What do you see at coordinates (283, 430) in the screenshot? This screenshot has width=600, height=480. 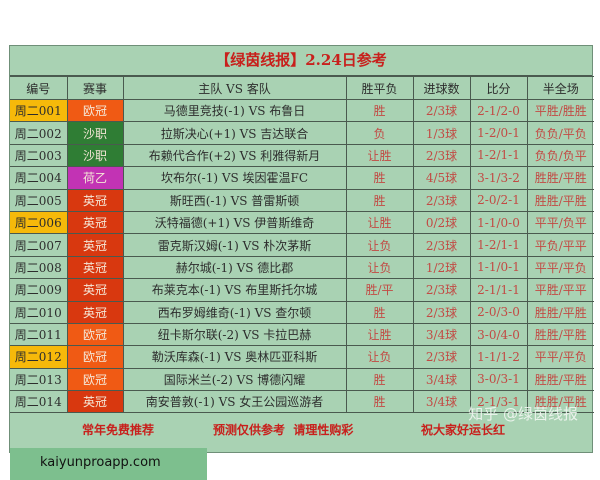 I see `footer-slogan-2: 预测仅供参考 请理性购彩` at bounding box center [283, 430].